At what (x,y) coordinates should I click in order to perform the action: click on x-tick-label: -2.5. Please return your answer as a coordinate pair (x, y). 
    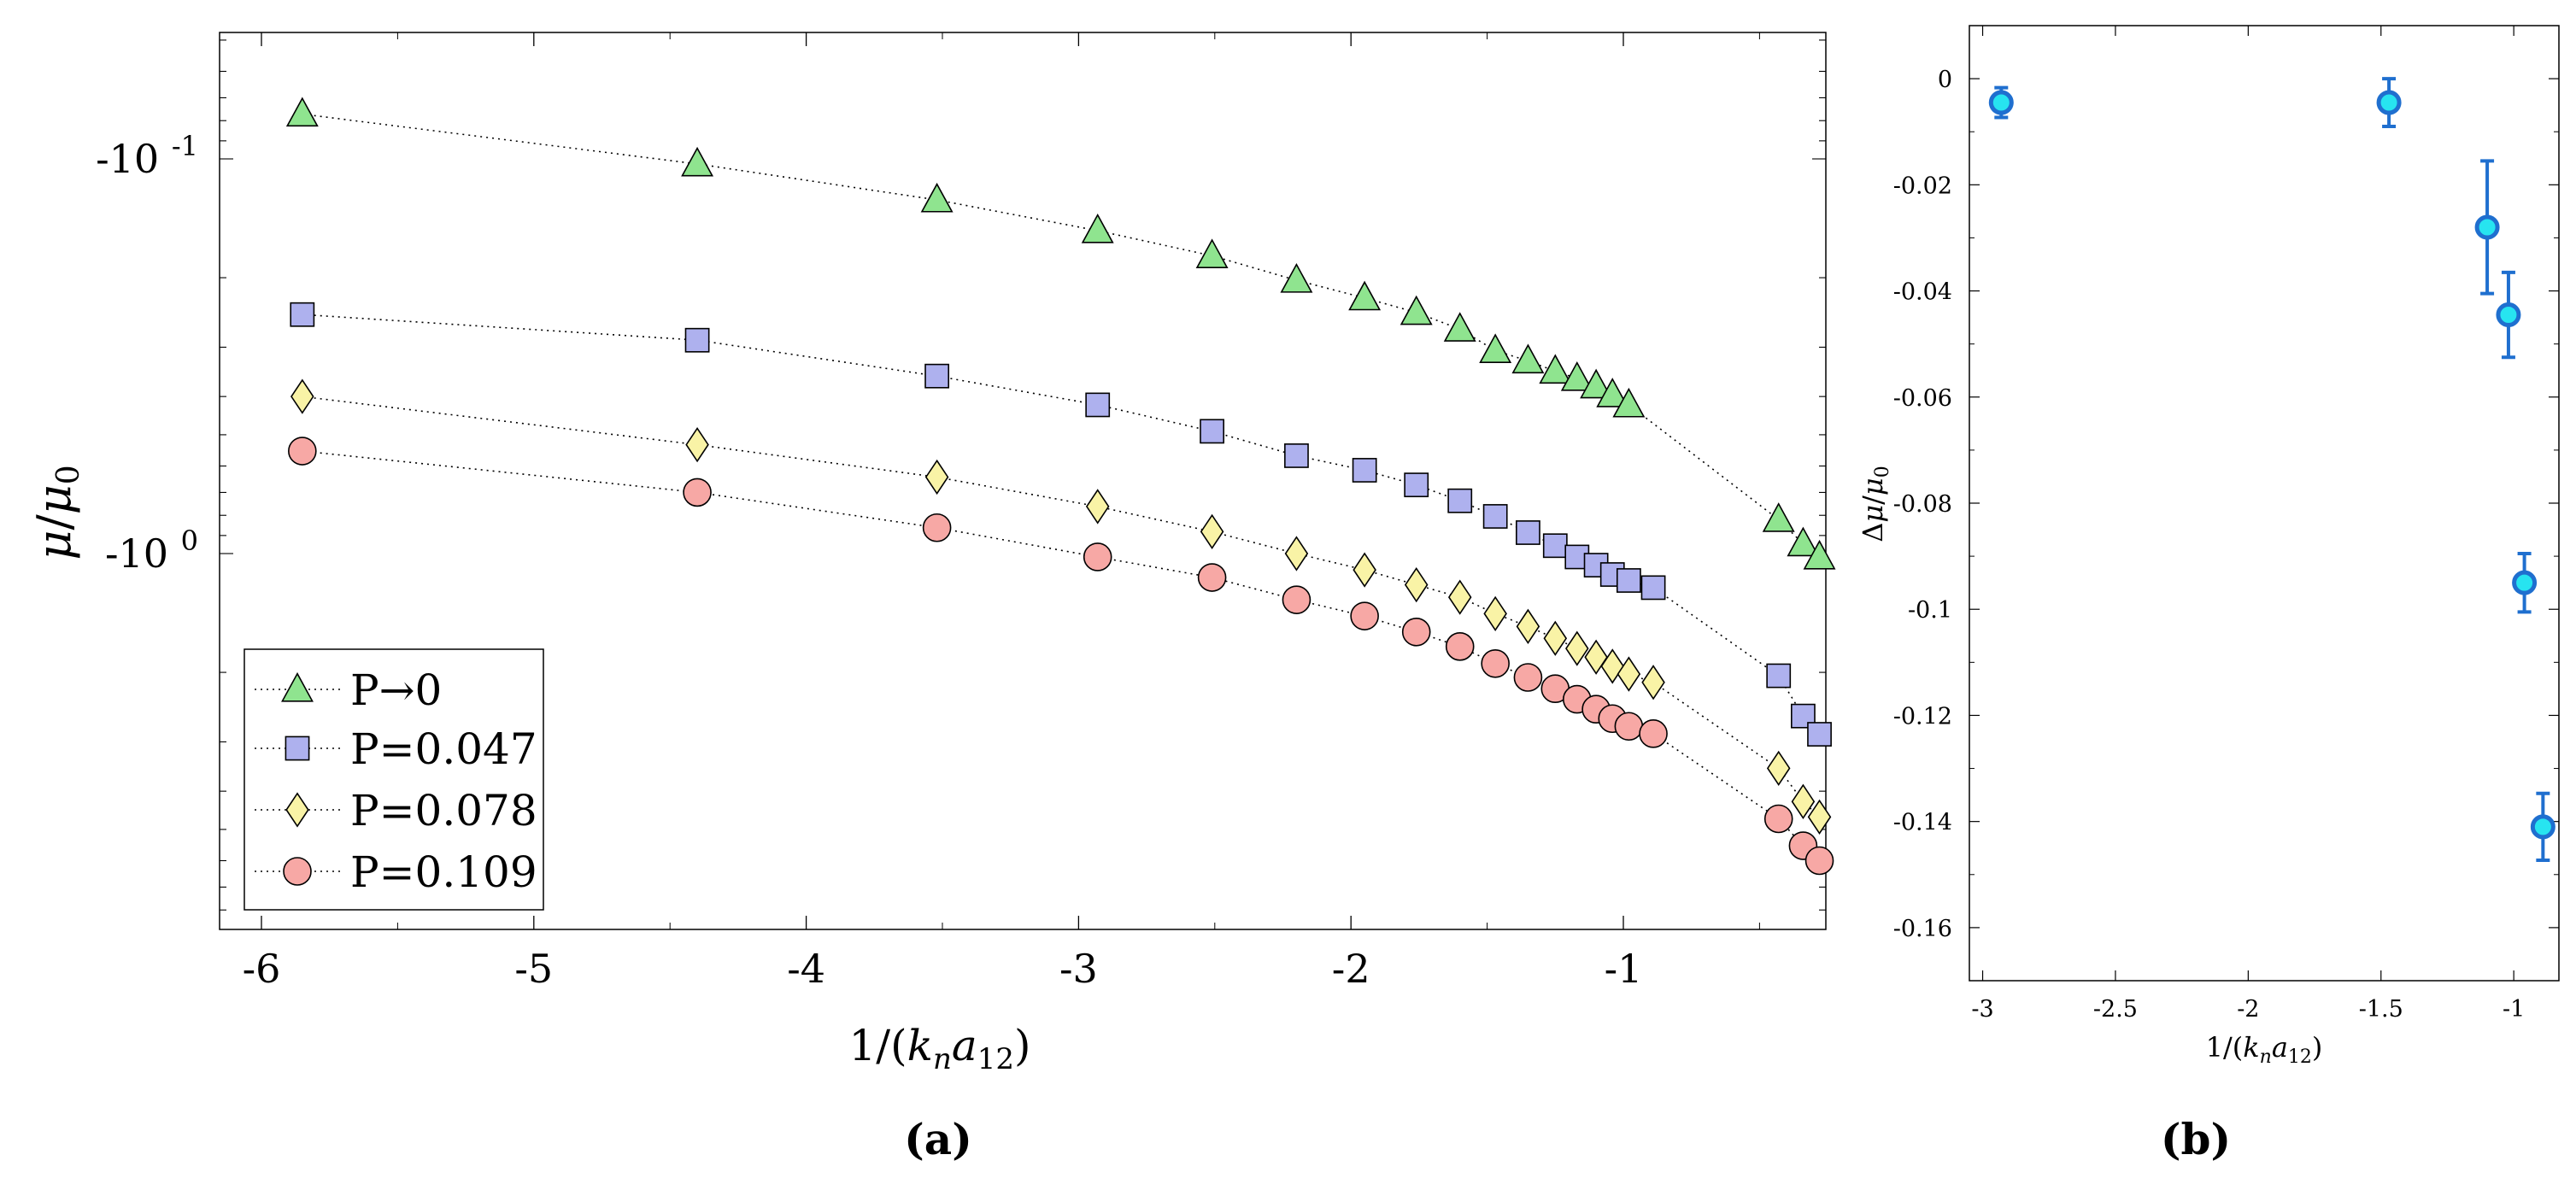
    Looking at the image, I should click on (2115, 1010).